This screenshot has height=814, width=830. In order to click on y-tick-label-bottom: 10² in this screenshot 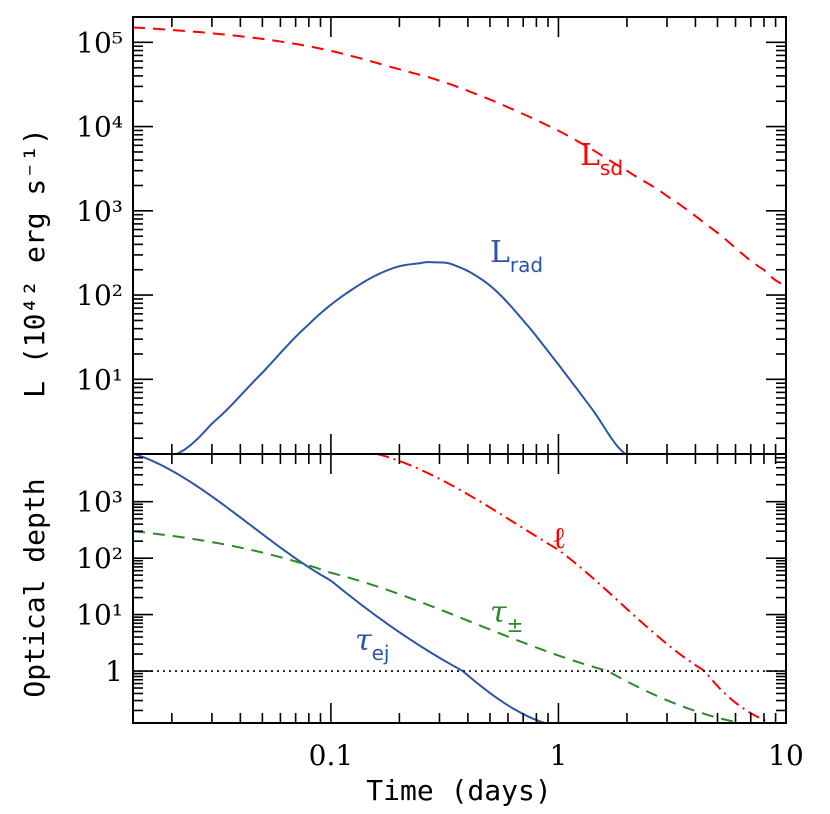, I will do `click(99, 558)`.